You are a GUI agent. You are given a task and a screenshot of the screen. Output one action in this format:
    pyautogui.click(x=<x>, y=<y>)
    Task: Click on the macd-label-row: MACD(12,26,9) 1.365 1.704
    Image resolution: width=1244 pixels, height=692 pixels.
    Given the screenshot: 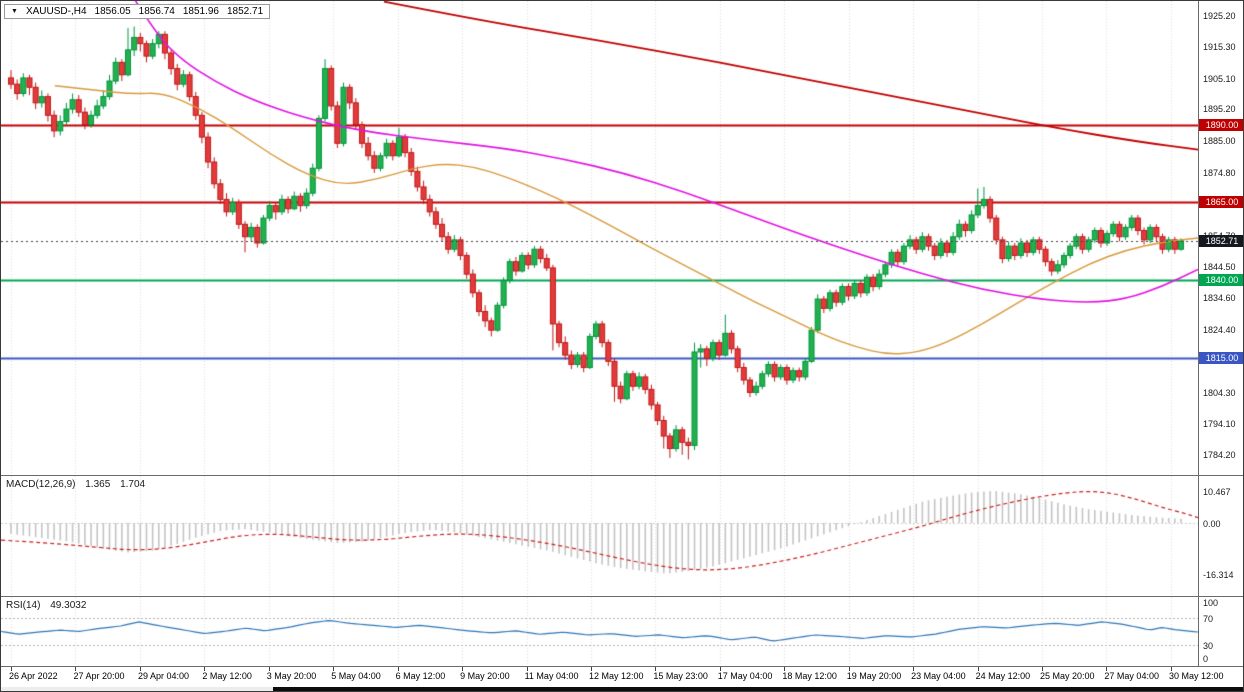 What is the action you would take?
    pyautogui.click(x=79, y=484)
    